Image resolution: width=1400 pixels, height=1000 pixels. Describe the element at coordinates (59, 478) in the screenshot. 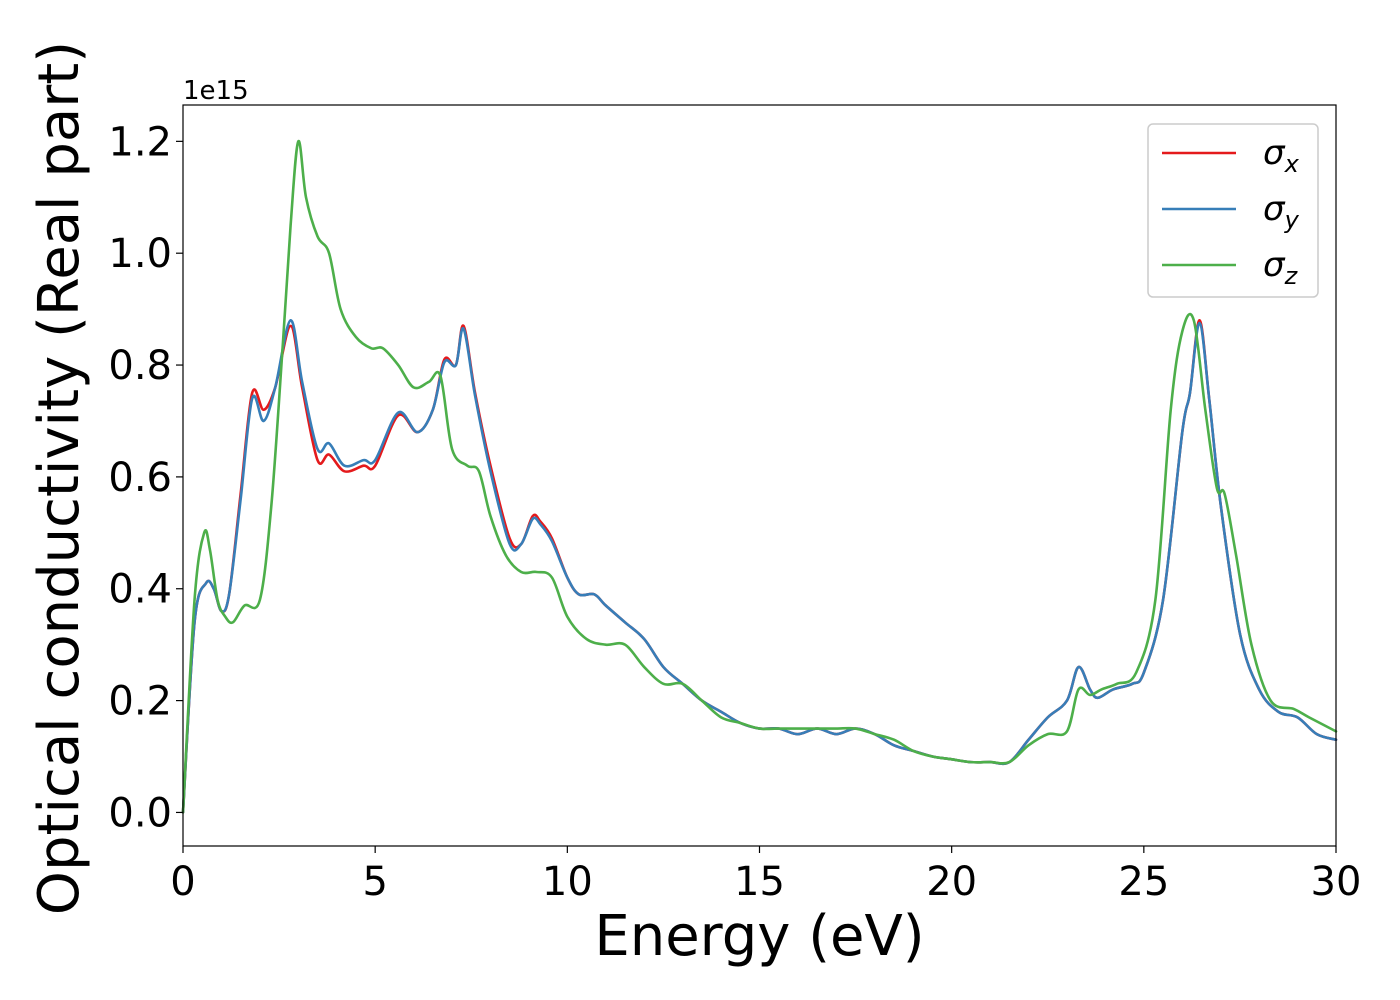

I see `y-axis-title: Optical conductivity (Real part)` at that location.